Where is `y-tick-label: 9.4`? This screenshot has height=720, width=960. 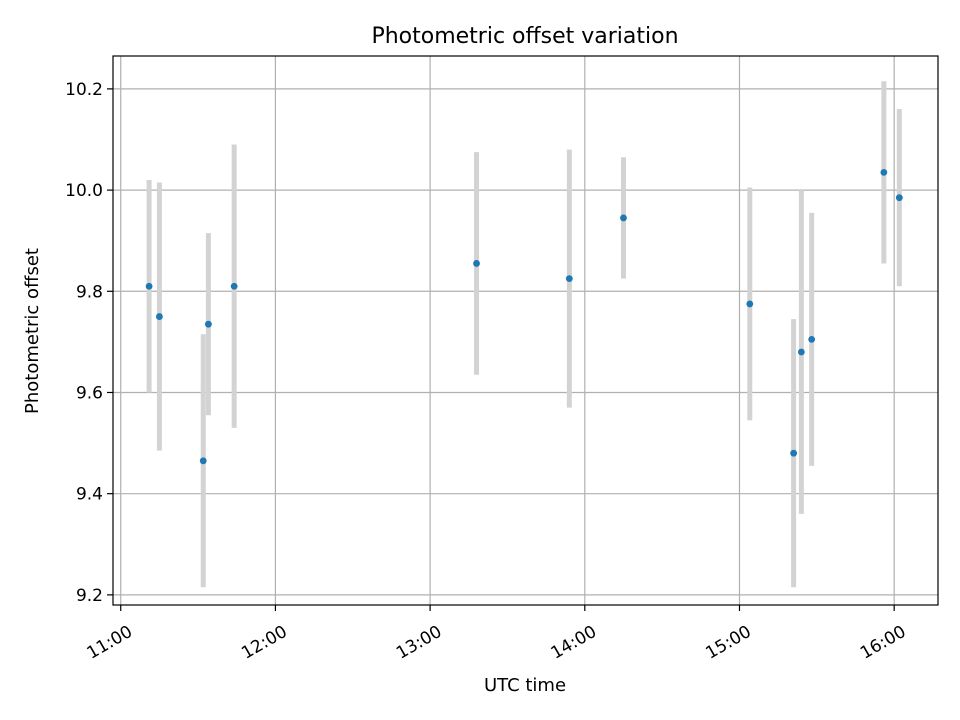 y-tick-label: 9.4 is located at coordinates (89, 495).